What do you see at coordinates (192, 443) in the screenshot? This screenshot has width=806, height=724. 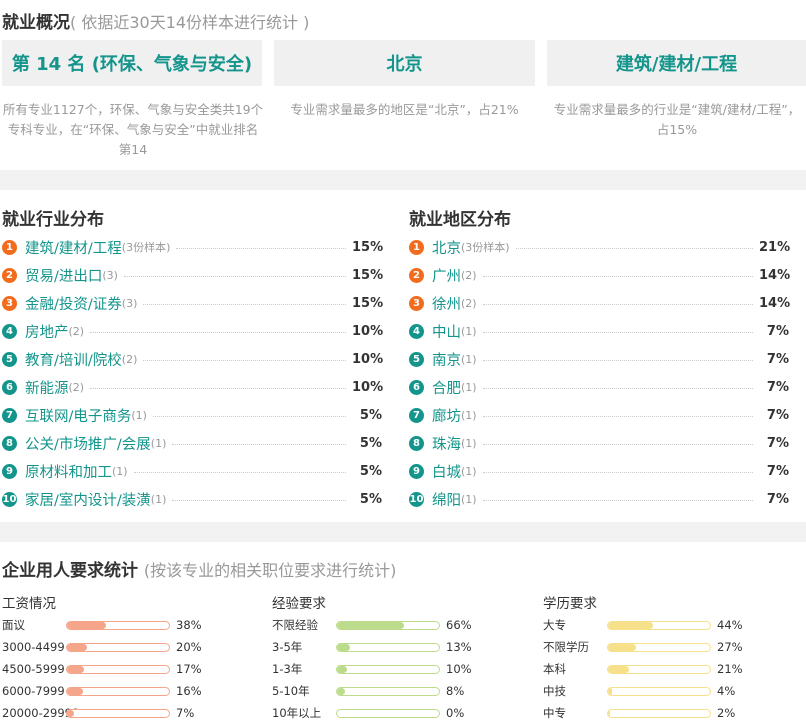 I see `industry-item: 8 公关/市场推广/会展 (1) 5%` at bounding box center [192, 443].